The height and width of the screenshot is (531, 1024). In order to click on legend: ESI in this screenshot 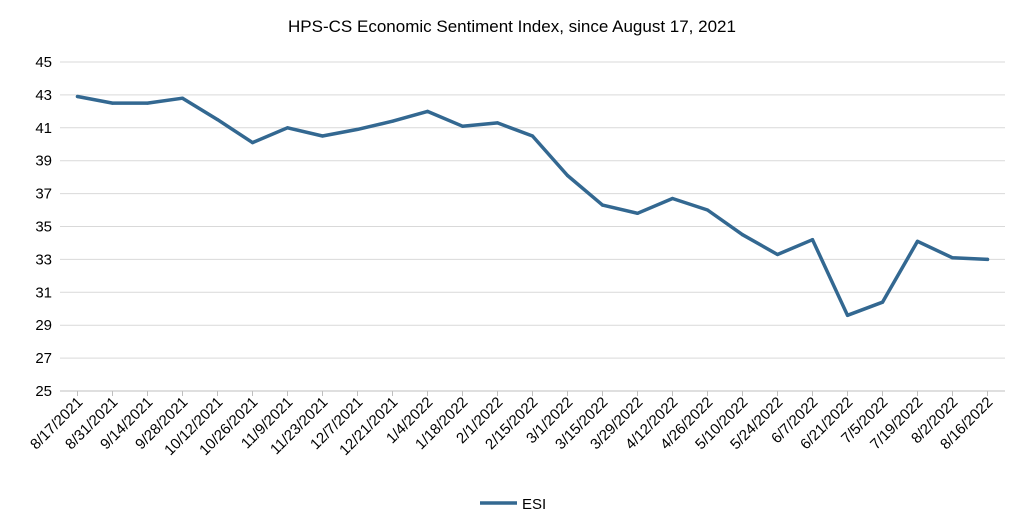, I will do `click(513, 504)`.